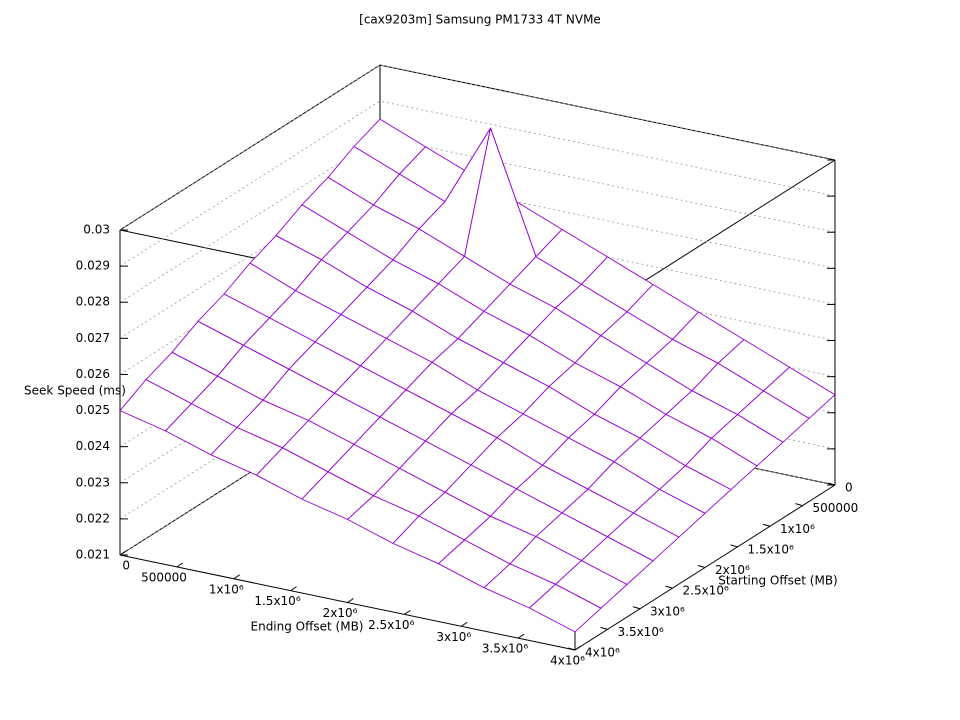 Image resolution: width=960 pixels, height=720 pixels. I want to click on y-tick-label: 0, so click(126, 566).